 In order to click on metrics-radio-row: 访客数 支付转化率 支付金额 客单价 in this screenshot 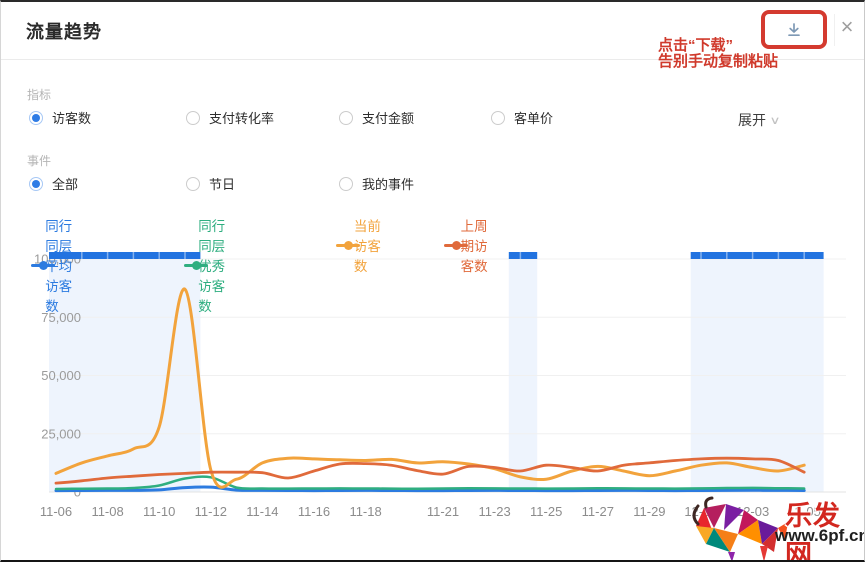, I will do `click(432, 119)`.